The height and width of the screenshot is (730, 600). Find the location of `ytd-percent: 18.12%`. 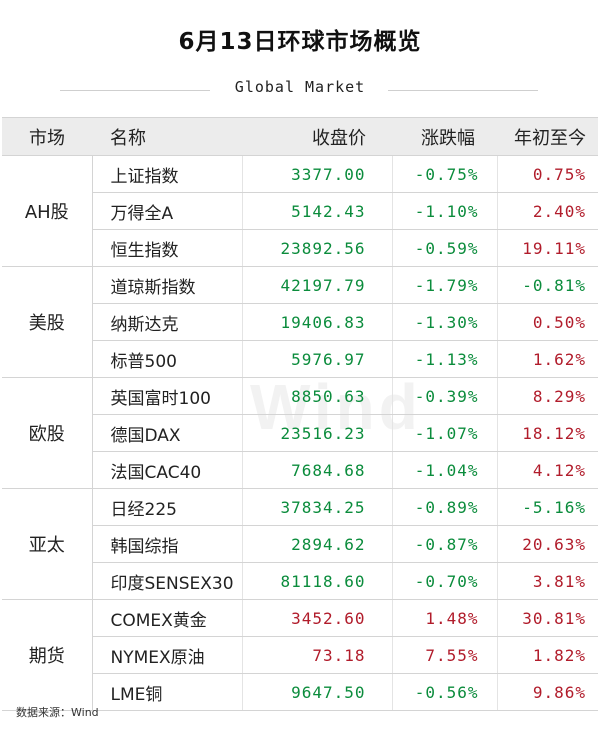

ytd-percent: 18.12% is located at coordinates (547, 433).